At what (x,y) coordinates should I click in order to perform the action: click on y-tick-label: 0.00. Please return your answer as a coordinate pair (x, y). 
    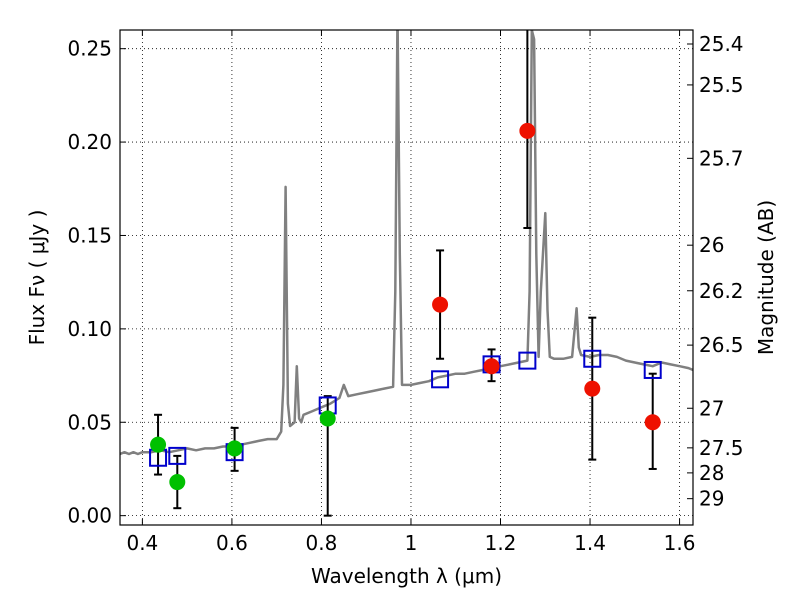
    Looking at the image, I should click on (89, 516).